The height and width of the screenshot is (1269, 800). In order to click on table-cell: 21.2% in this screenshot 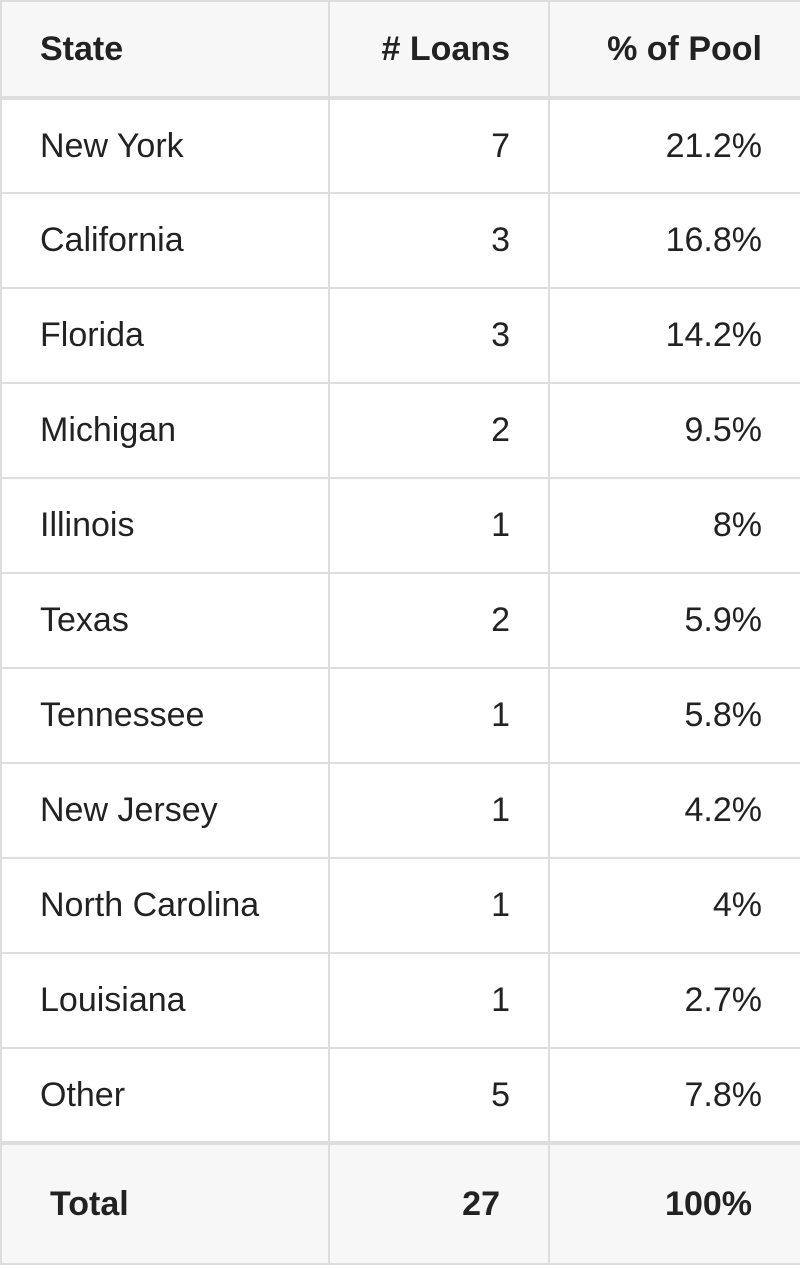, I will do `click(674, 145)`.